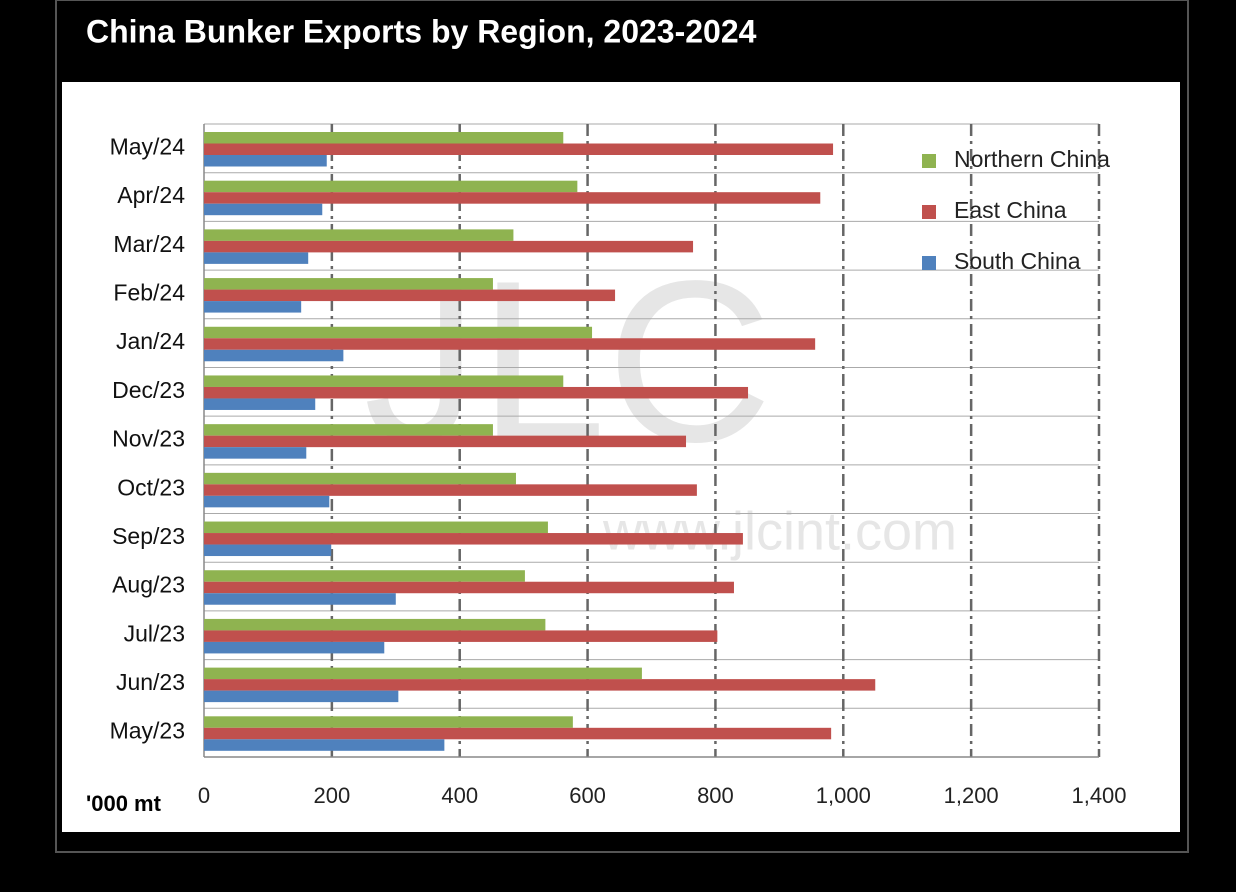 The width and height of the screenshot is (1236, 892). What do you see at coordinates (1098, 795) in the screenshot?
I see `x-tick-label: 1,400` at bounding box center [1098, 795].